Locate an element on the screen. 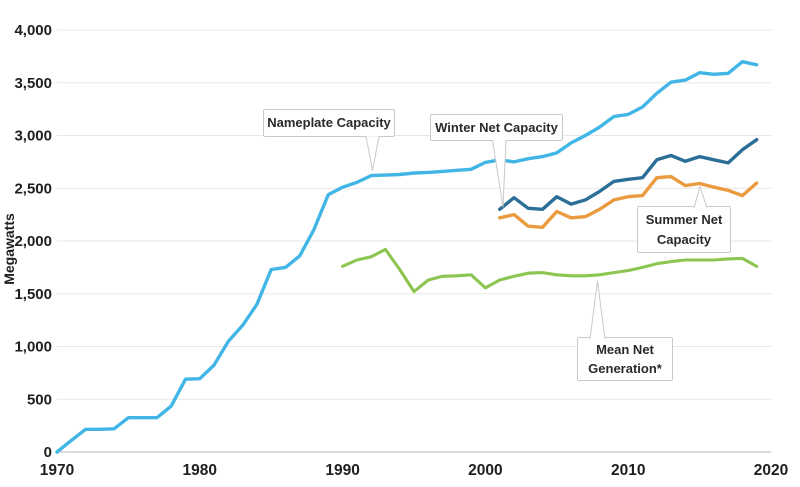  annotation-mean-net-generation: Mean Net Generation* is located at coordinates (625, 359).